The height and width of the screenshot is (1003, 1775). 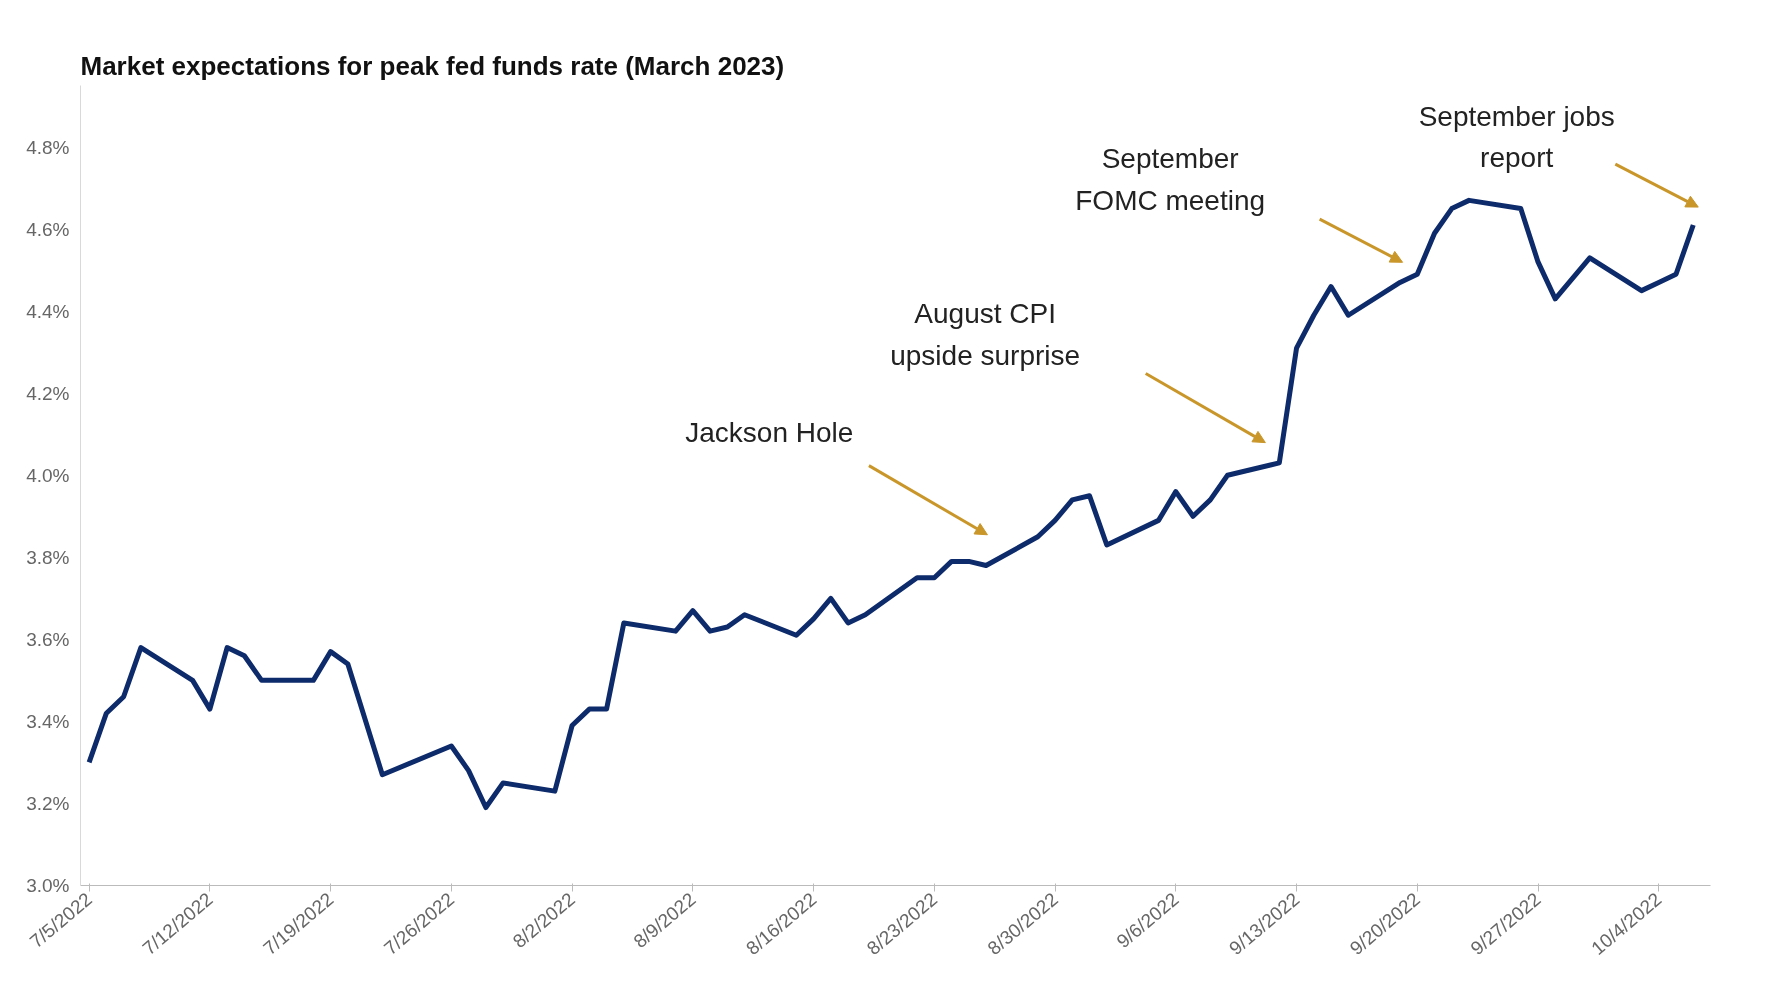 I want to click on y-tick-label: 3.6%, so click(x=48, y=639).